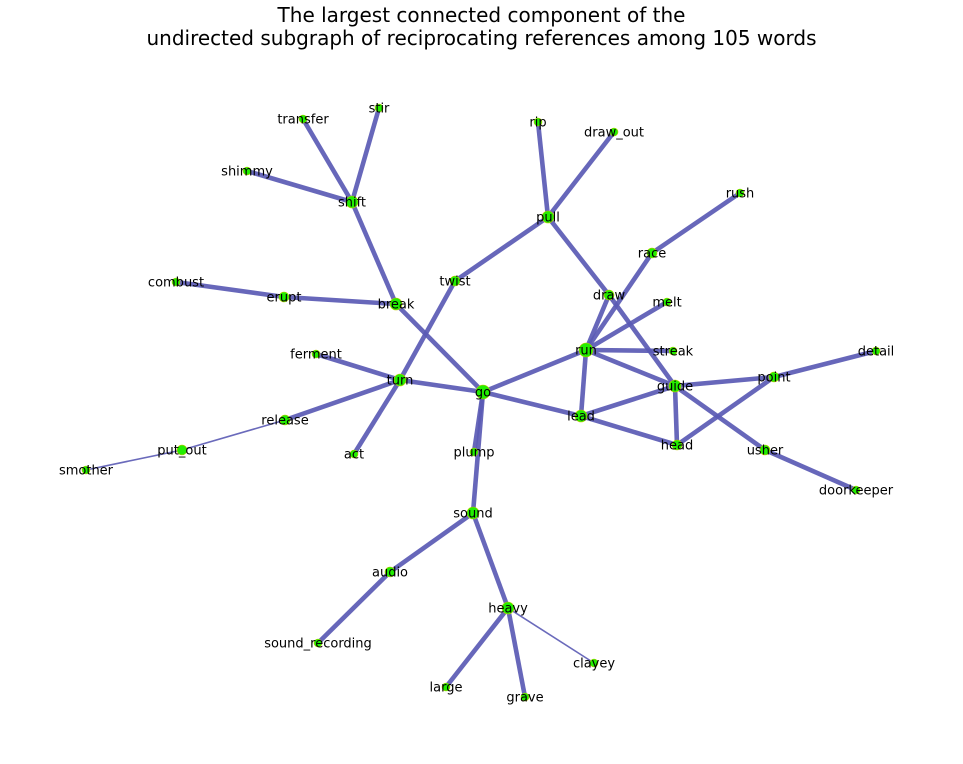 The width and height of the screenshot is (963, 764). I want to click on node-grave, so click(525, 697).